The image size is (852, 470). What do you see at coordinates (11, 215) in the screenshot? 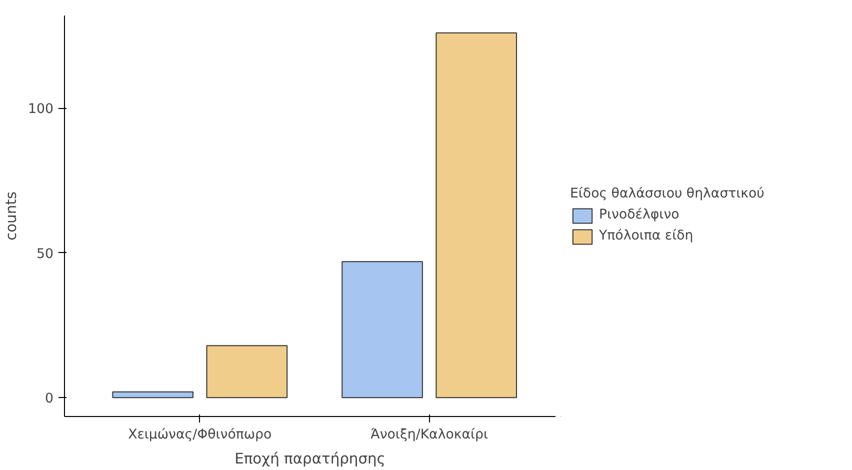
I see `y-axis-title: counts` at bounding box center [11, 215].